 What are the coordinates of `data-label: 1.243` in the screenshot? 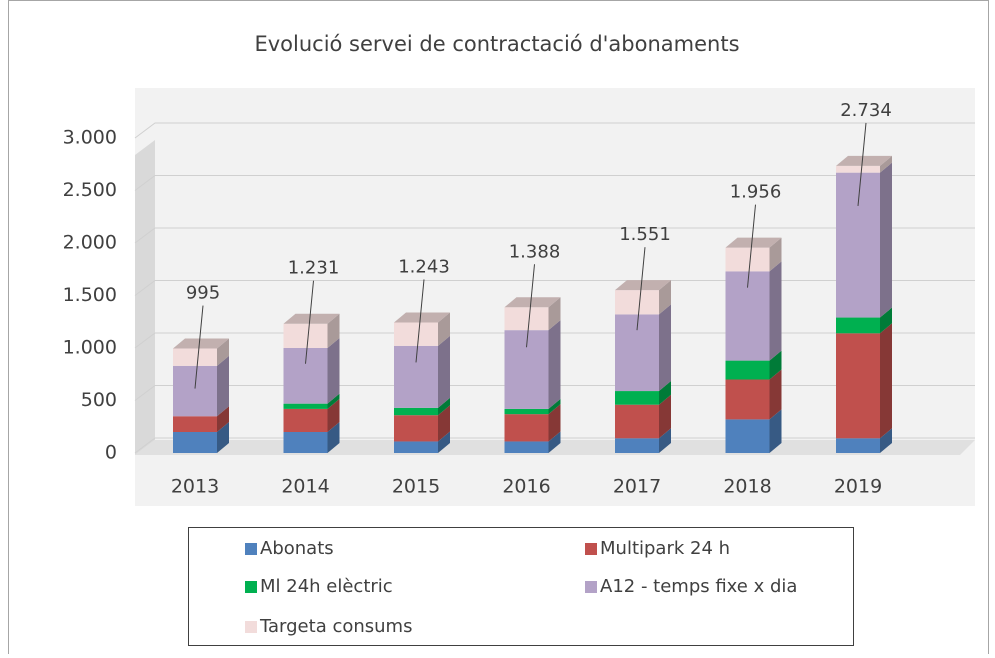 It's located at (424, 266).